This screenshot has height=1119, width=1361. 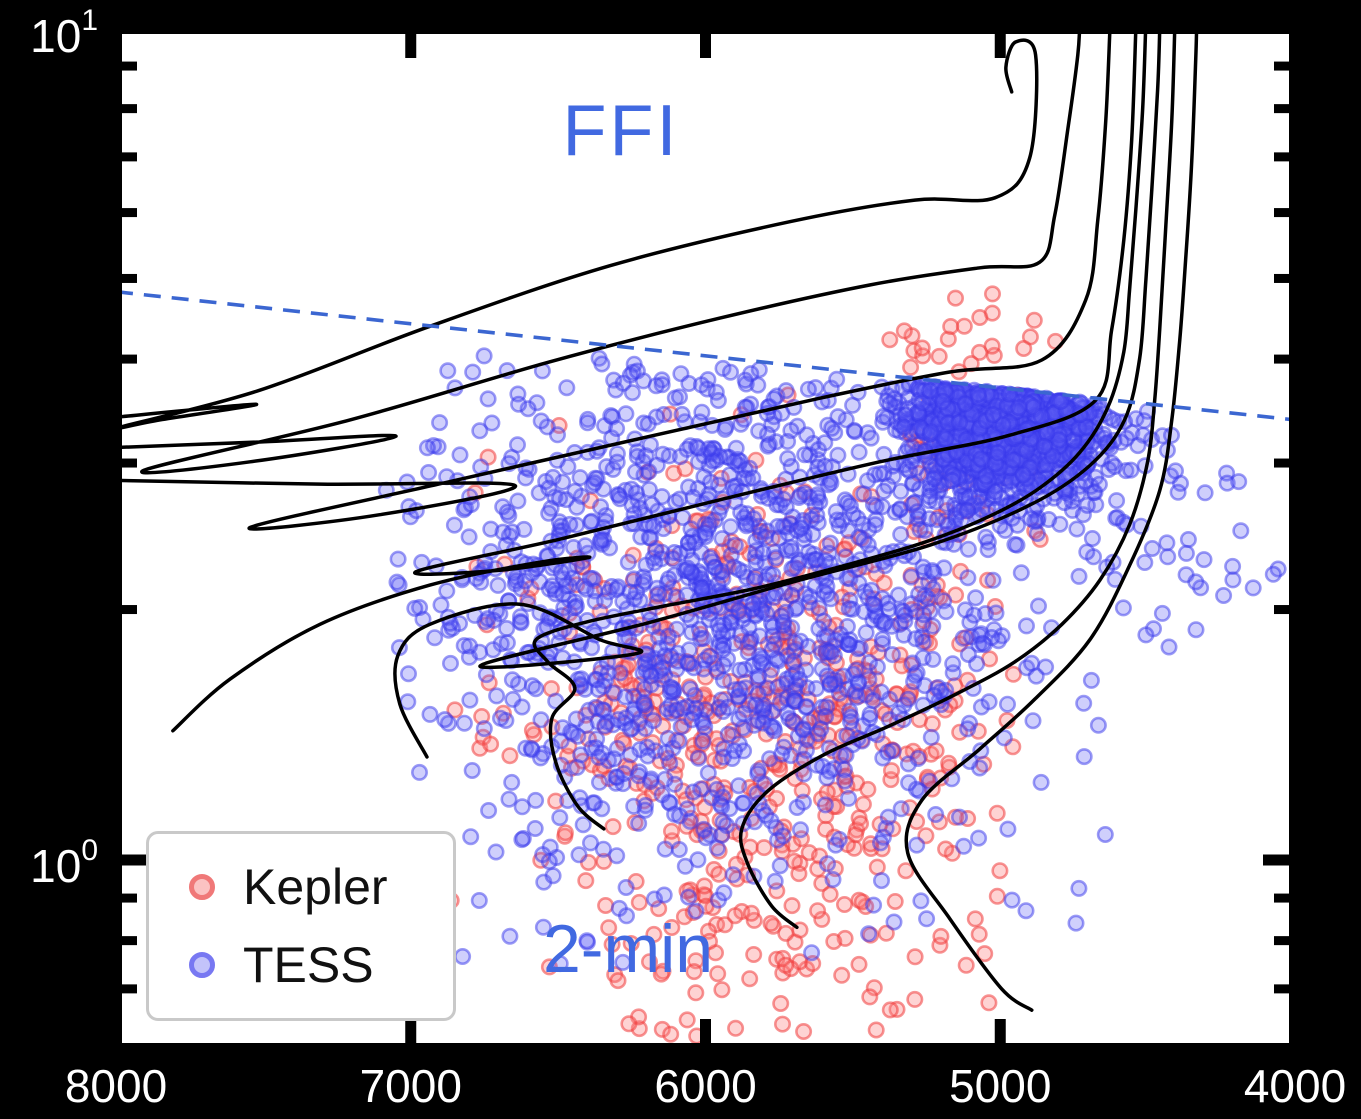 What do you see at coordinates (705, 46) in the screenshot?
I see `x-major-tick` at bounding box center [705, 46].